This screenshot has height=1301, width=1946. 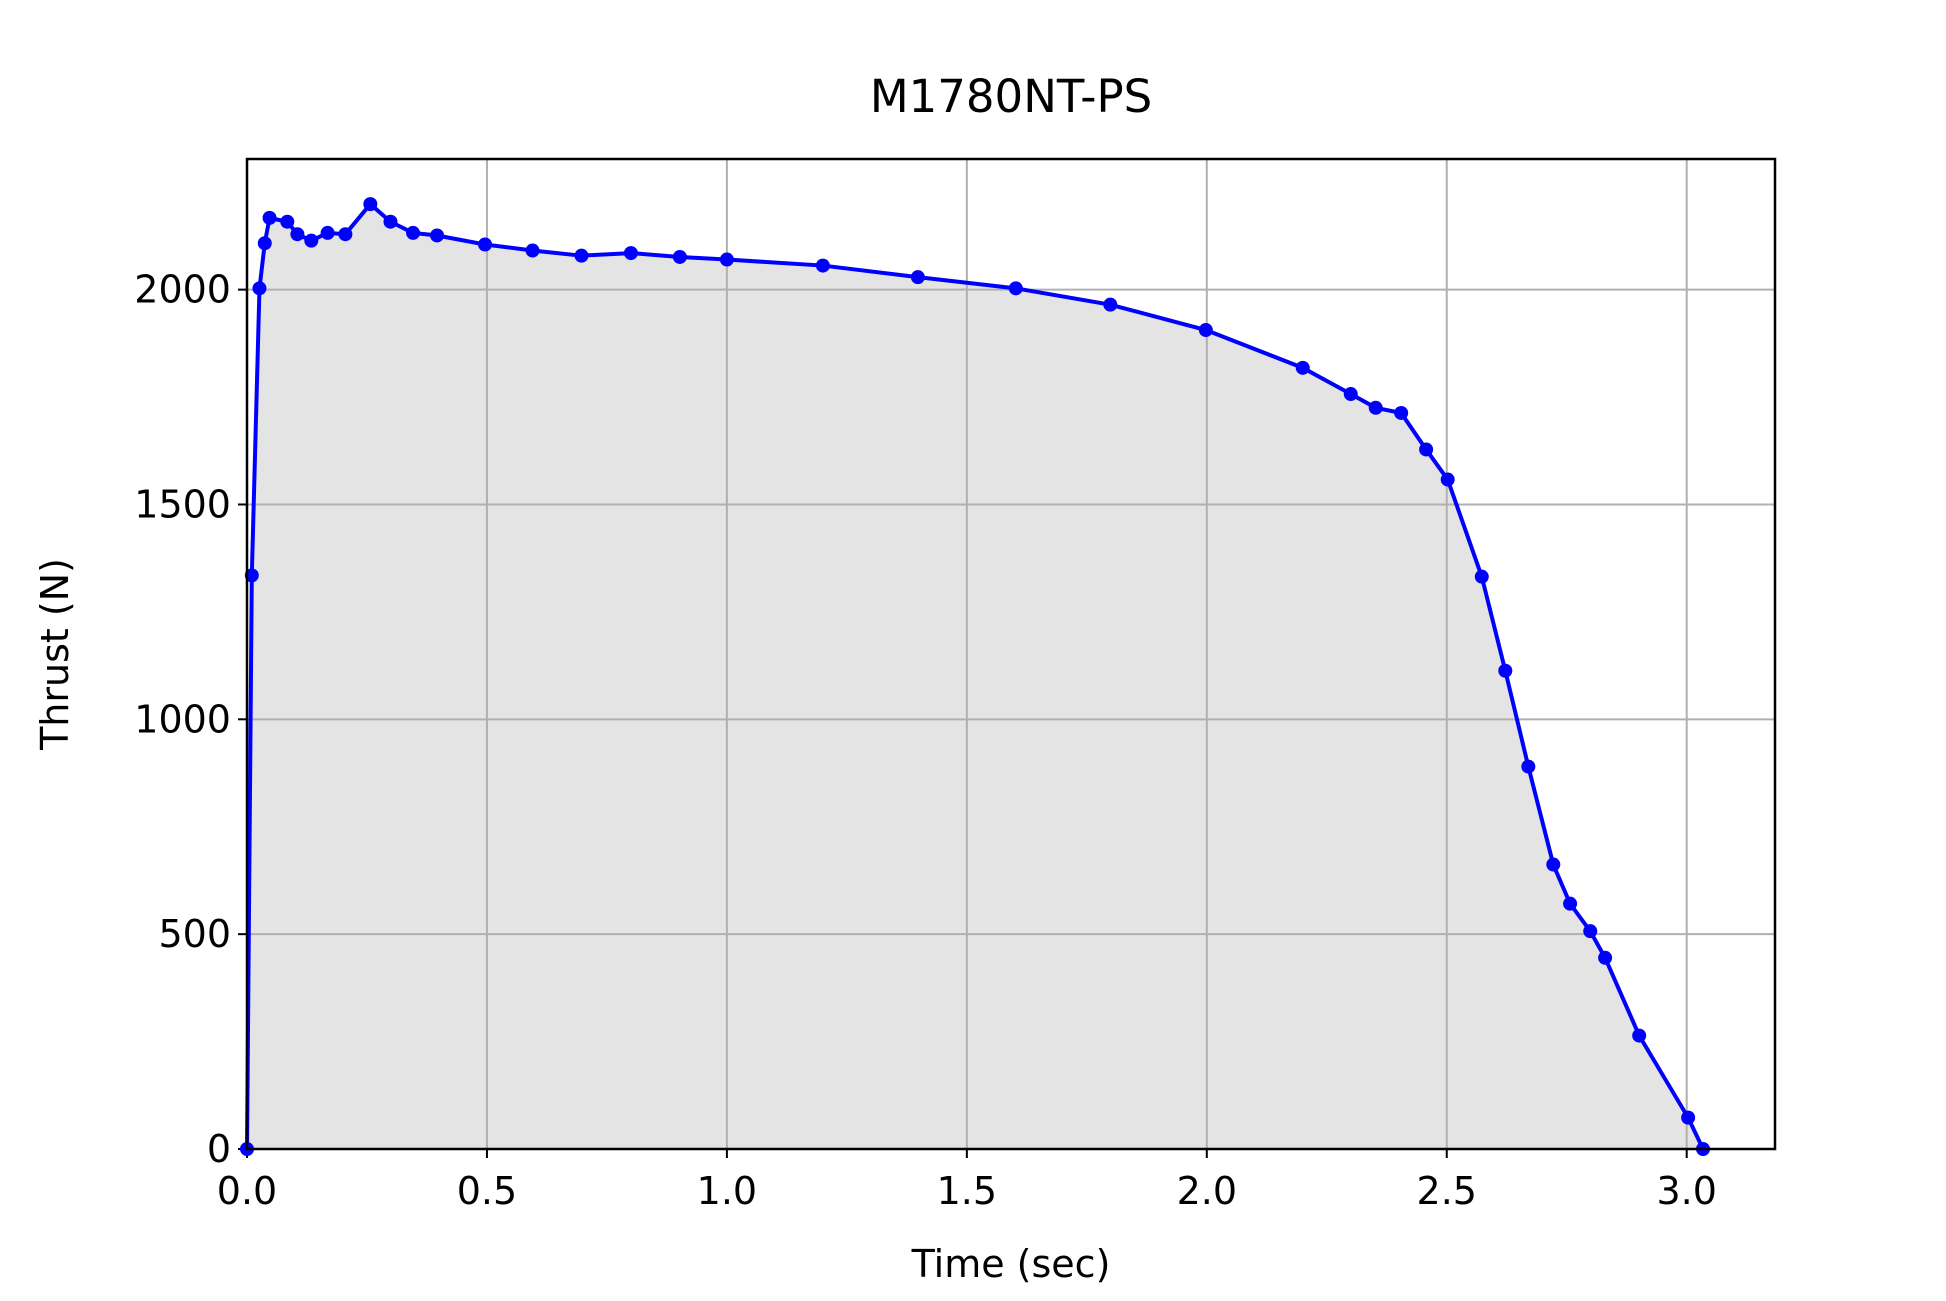 I want to click on chart-title: M1780NT-PS, so click(x=1011, y=96).